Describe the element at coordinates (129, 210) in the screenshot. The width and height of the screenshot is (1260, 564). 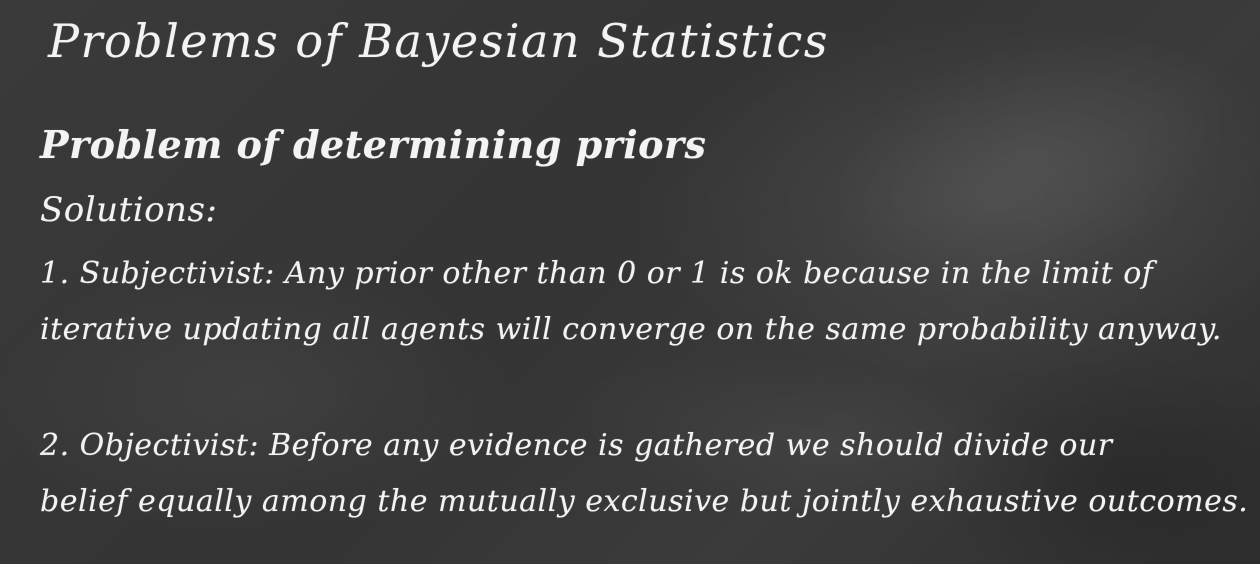
I see `solutions-label: Solutions:` at that location.